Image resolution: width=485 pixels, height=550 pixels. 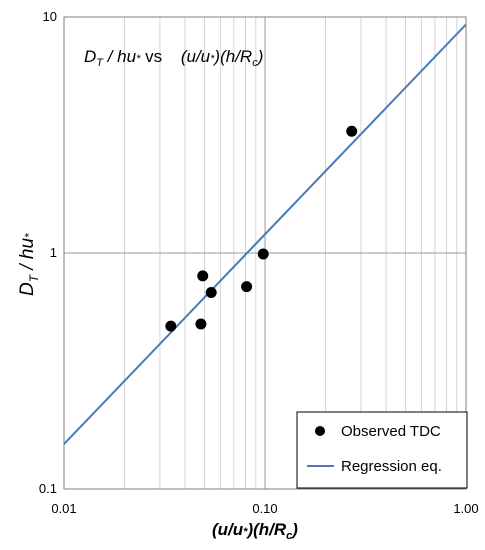 What do you see at coordinates (465, 508) in the screenshot?
I see `x-tick-label: 1.00` at bounding box center [465, 508].